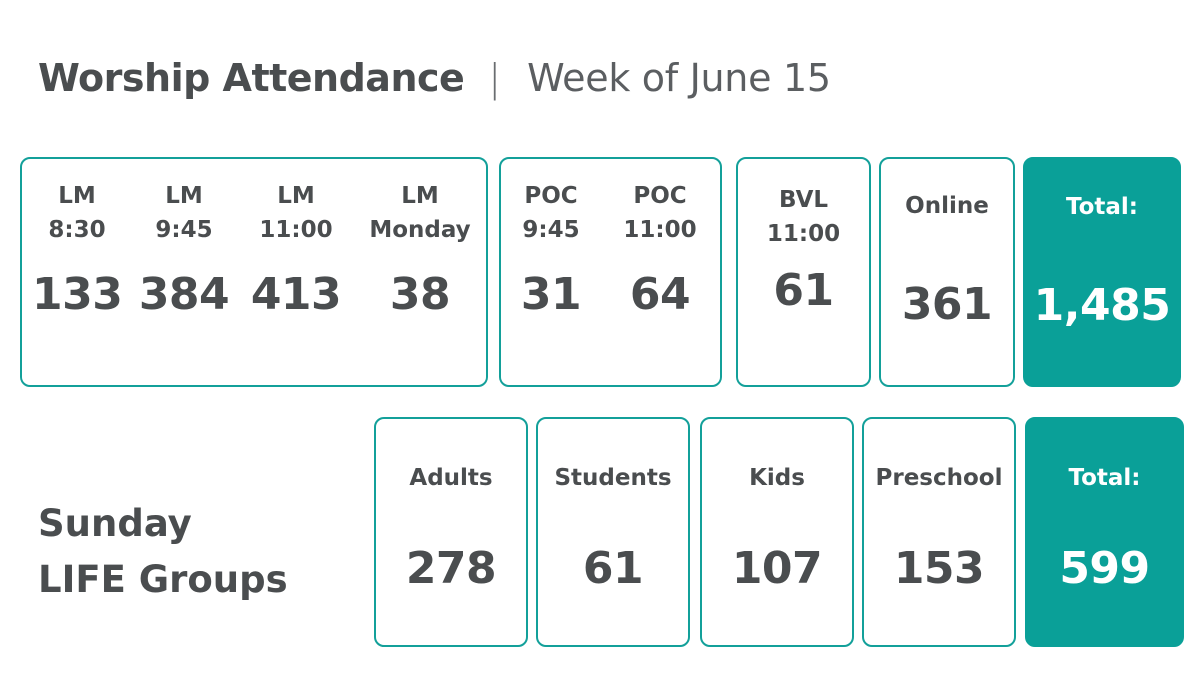  Describe the element at coordinates (184, 249) in the screenshot. I see `lm-945-column: LM 9:45 384` at that location.